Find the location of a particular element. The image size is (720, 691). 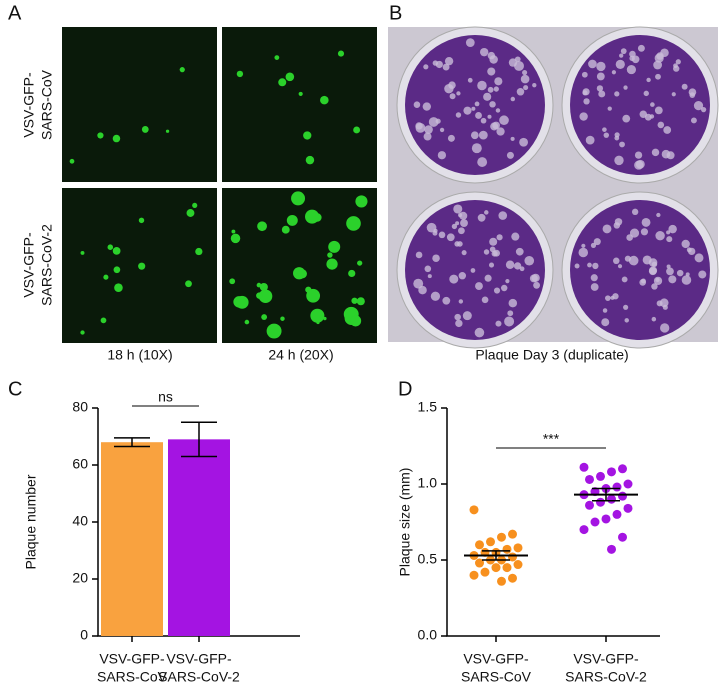

row-label: VSV-GFP- is located at coordinates (29, 105).